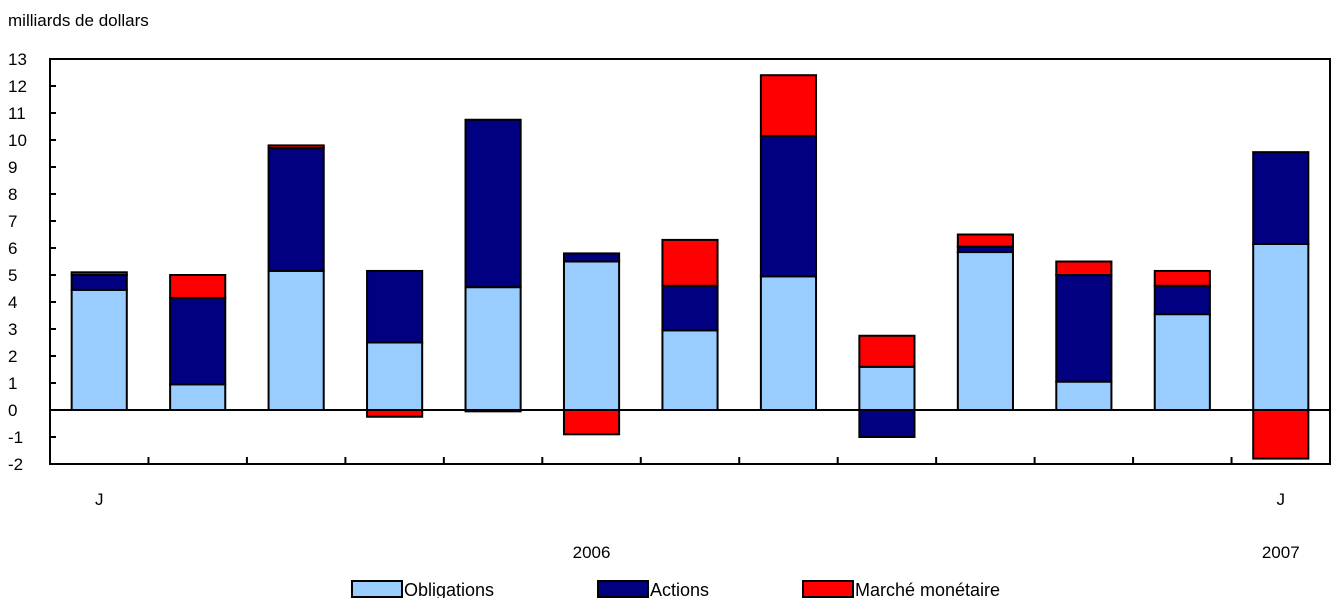  Describe the element at coordinates (12, 275) in the screenshot. I see `y-tick-label: 5` at that location.